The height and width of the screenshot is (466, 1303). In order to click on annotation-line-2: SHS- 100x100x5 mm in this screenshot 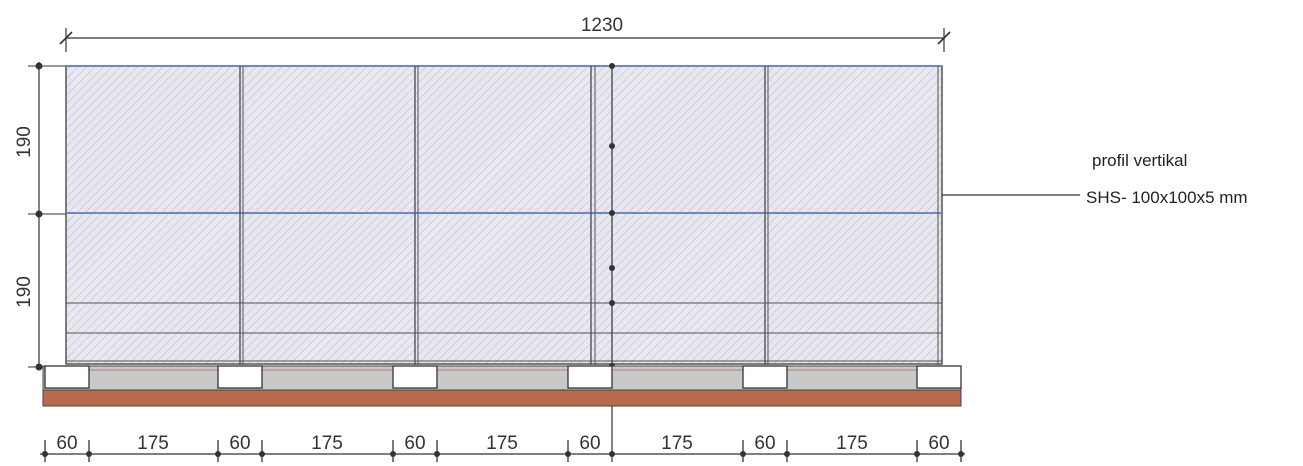, I will do `click(1167, 197)`.